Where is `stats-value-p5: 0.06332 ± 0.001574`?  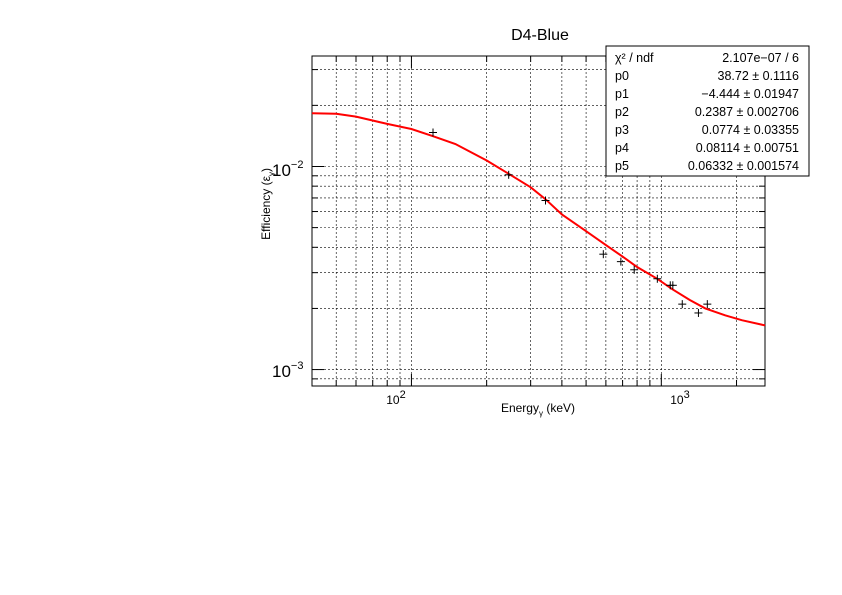
stats-value-p5: 0.06332 ± 0.001574 is located at coordinates (743, 166).